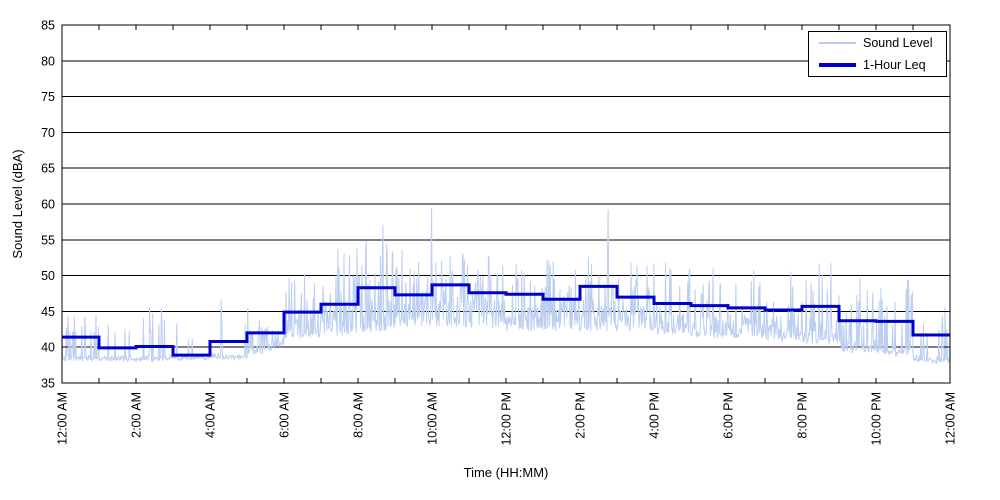 Image resolution: width=1000 pixels, height=500 pixels. I want to click on x-tick-label: 6:00 AM, so click(285, 415).